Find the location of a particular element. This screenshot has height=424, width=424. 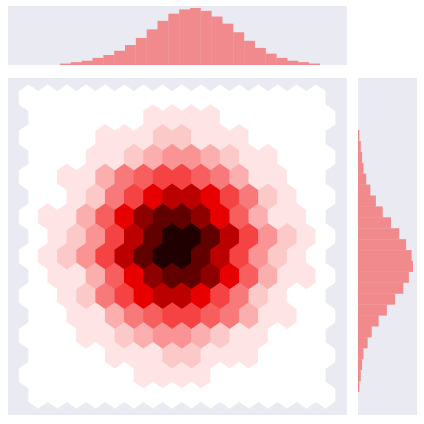

top-histogram is located at coordinates (190, 37).